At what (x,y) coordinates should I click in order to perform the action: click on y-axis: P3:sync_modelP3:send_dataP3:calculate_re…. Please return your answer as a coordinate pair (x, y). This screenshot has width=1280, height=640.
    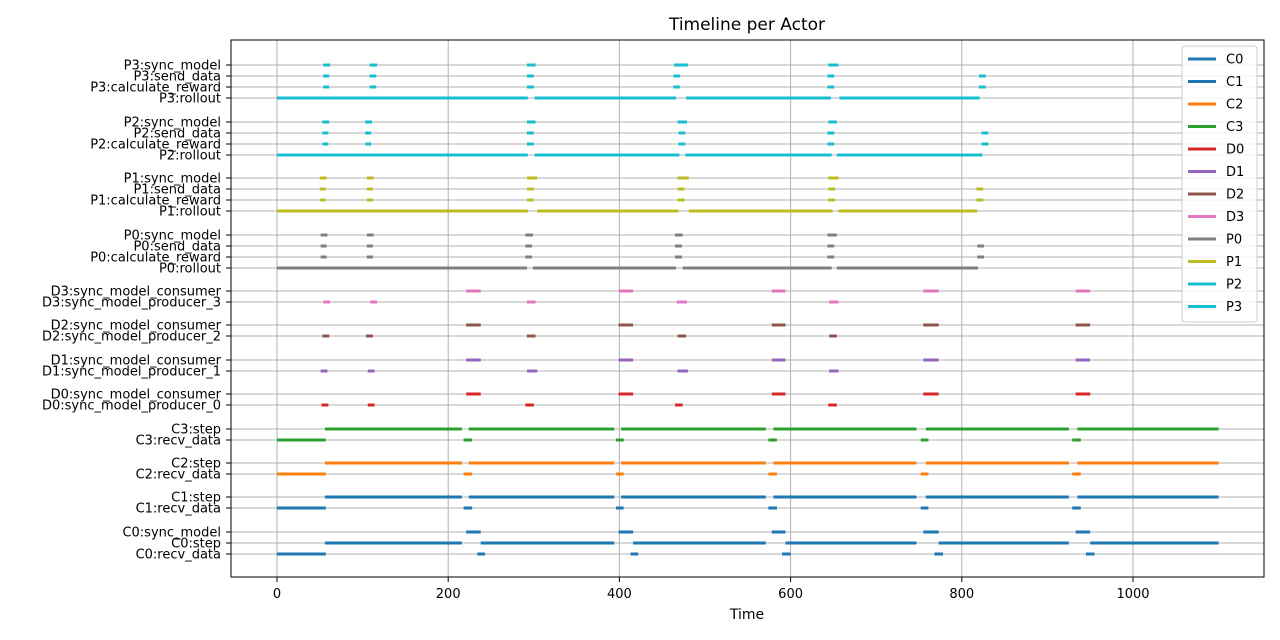
    Looking at the image, I should click on (136, 311).